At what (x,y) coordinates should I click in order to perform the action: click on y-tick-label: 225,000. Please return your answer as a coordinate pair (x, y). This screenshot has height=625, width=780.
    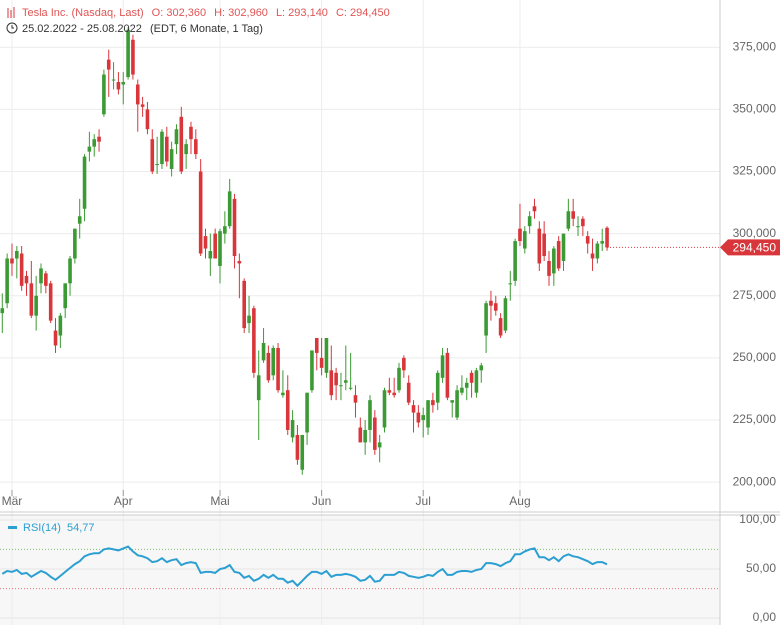
    Looking at the image, I should click on (755, 419).